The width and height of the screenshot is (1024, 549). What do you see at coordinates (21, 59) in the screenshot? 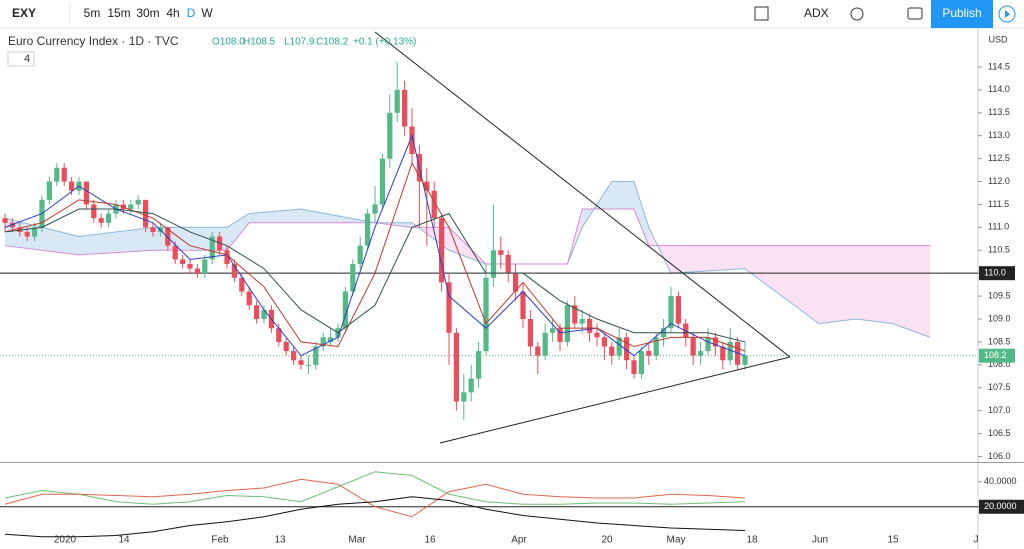
I see `indicator-toggle` at bounding box center [21, 59].